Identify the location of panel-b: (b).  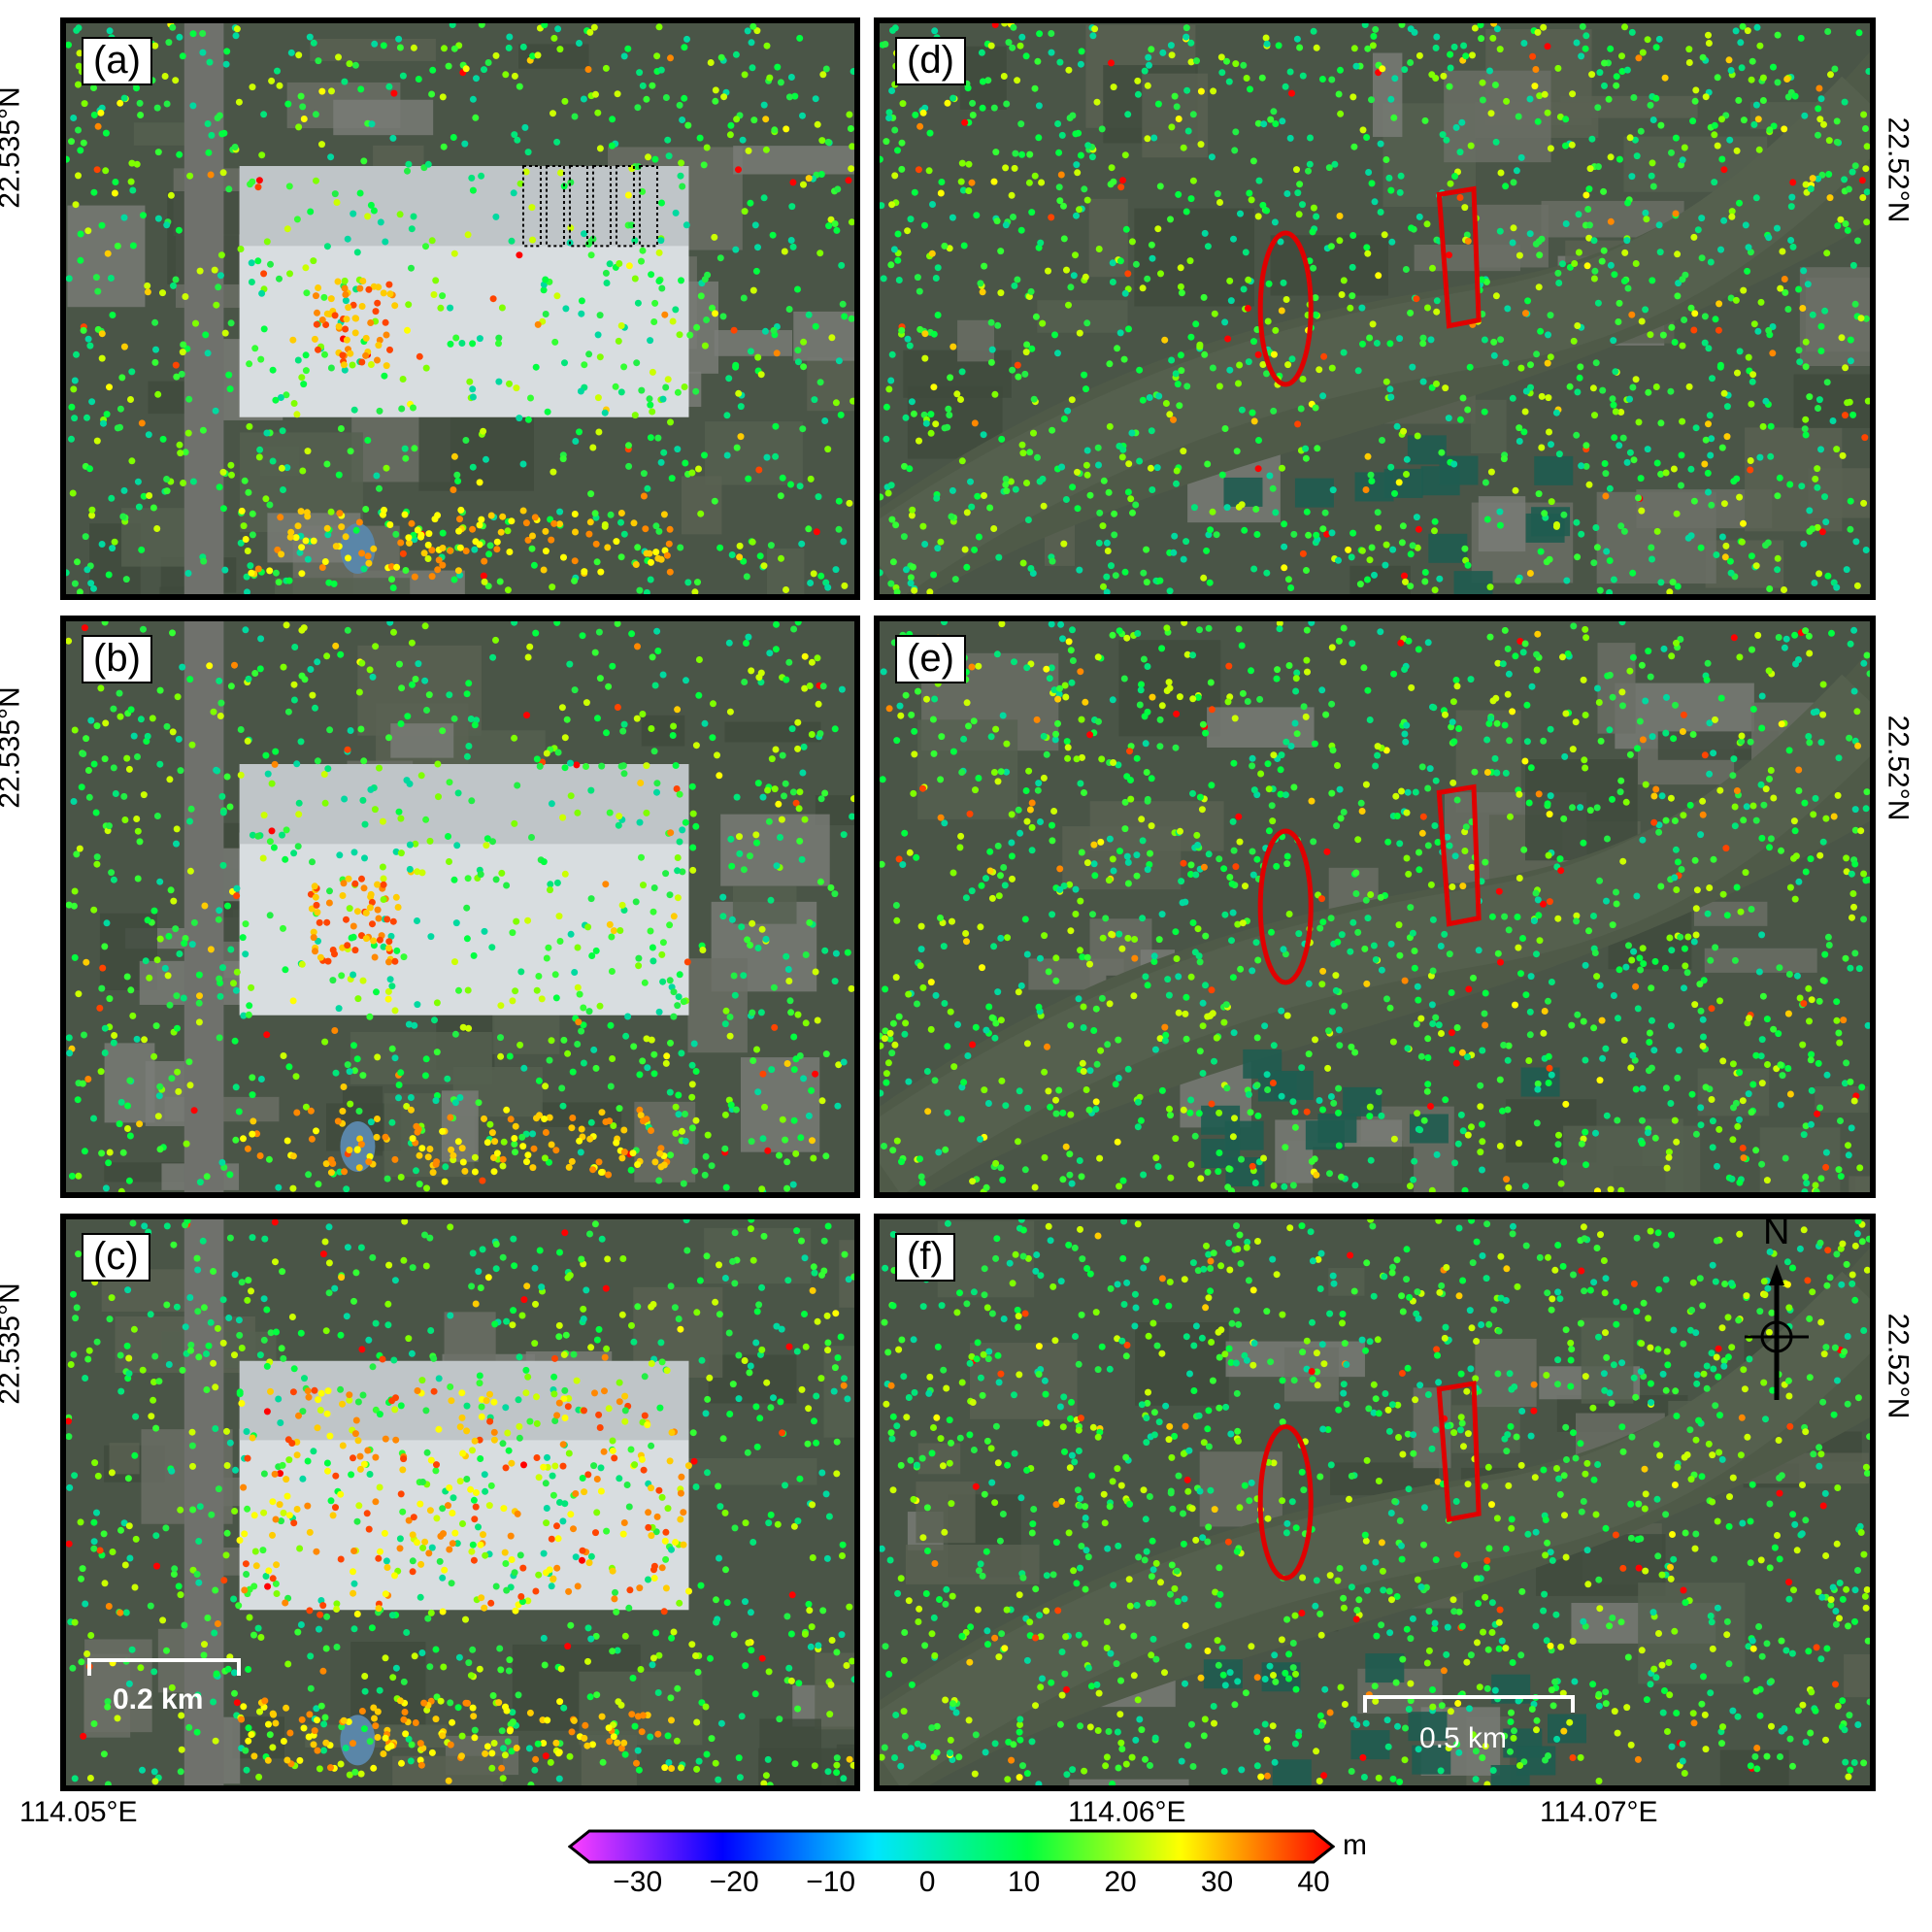
(460, 907).